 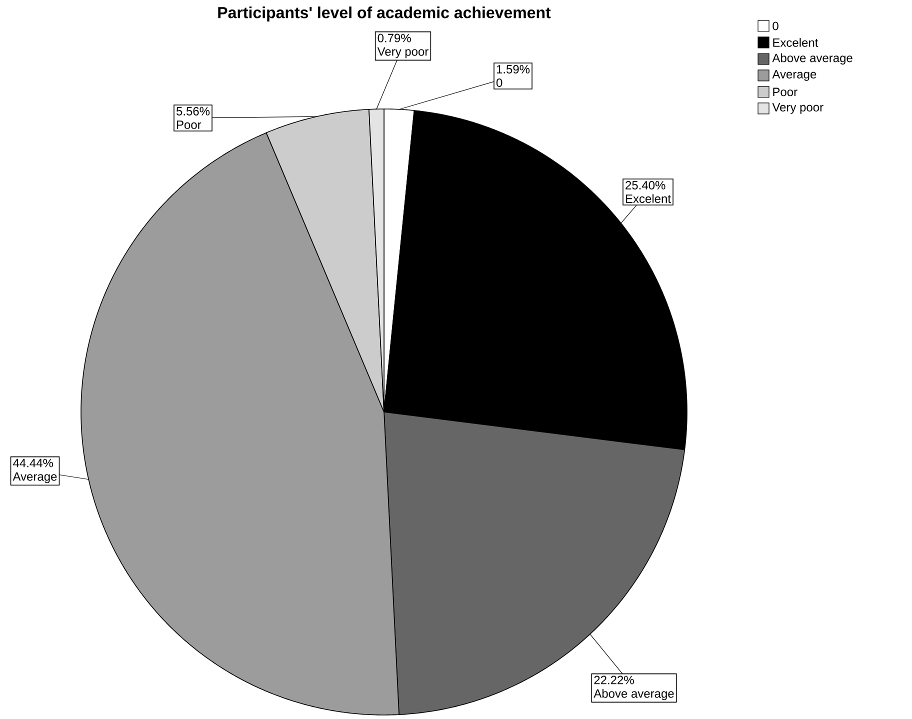 What do you see at coordinates (33, 463) in the screenshot?
I see `data-label: 44.44%` at bounding box center [33, 463].